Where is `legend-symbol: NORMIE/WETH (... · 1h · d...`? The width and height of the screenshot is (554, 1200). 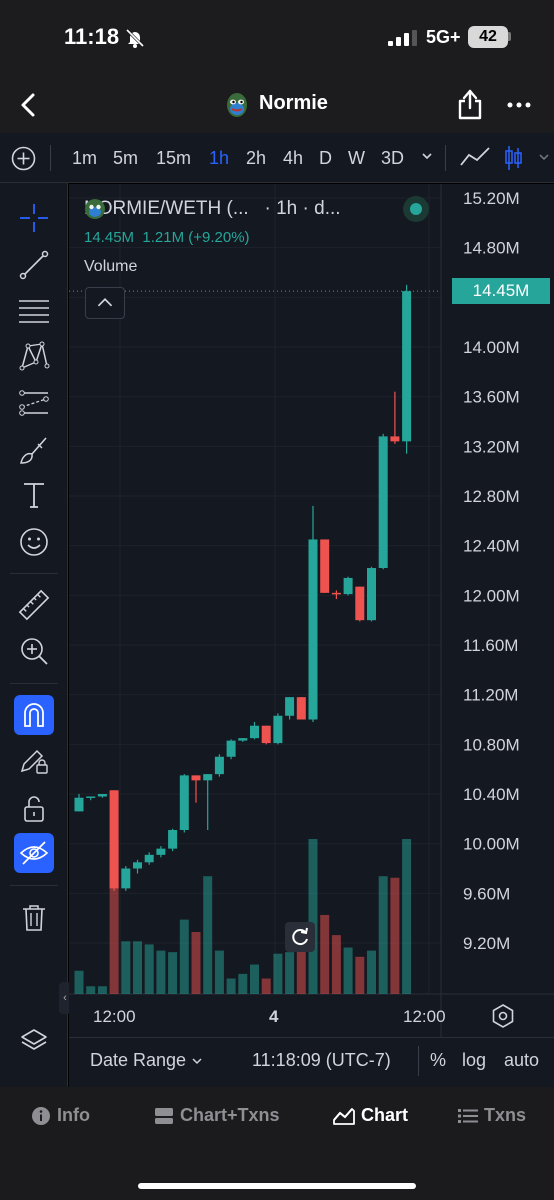 legend-symbol: NORMIE/WETH (... · 1h · d... is located at coordinates (212, 209).